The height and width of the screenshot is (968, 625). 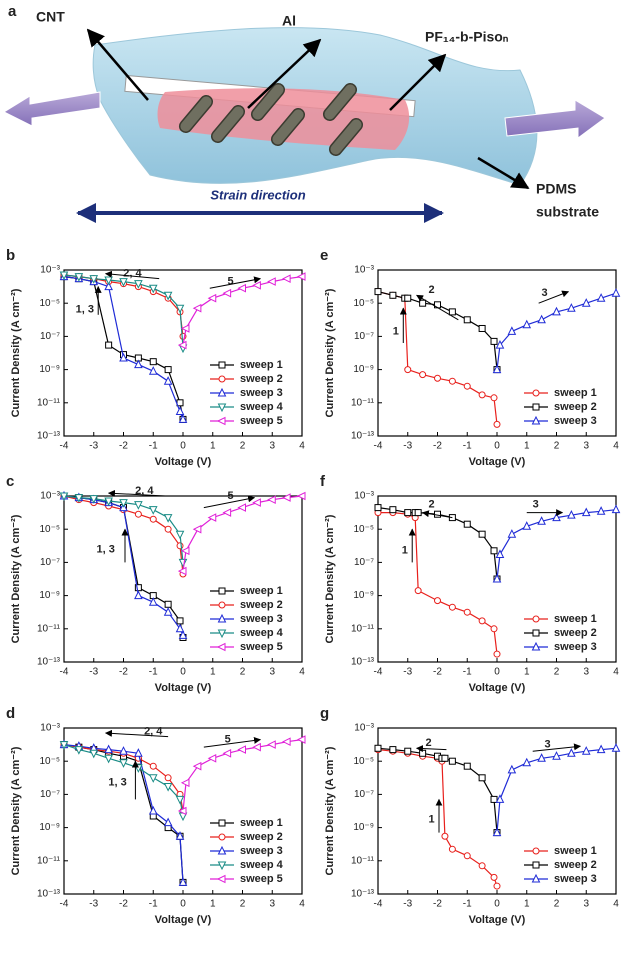 What do you see at coordinates (10, 713) in the screenshot?
I see `panel-label: d` at bounding box center [10, 713].